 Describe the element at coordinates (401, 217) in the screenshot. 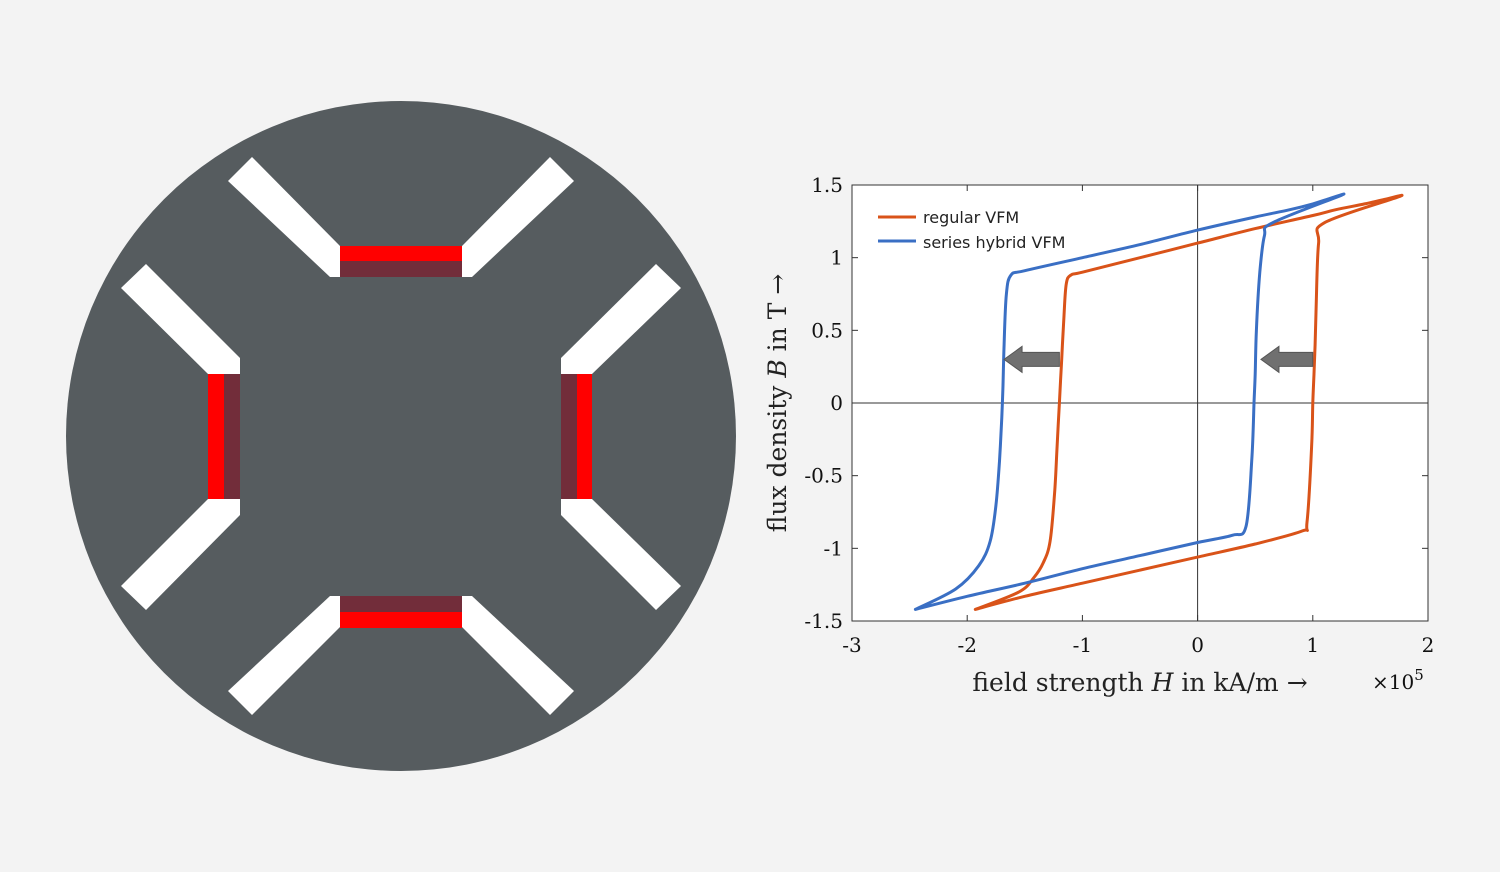

I see `pole-top` at that location.